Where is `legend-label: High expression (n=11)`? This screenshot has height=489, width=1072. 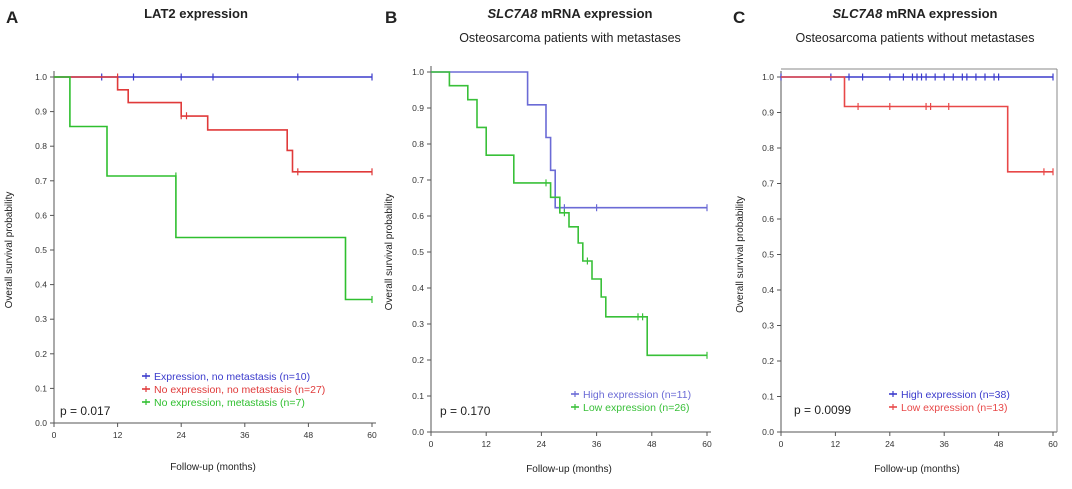 legend-label: High expression (n=11) is located at coordinates (637, 395).